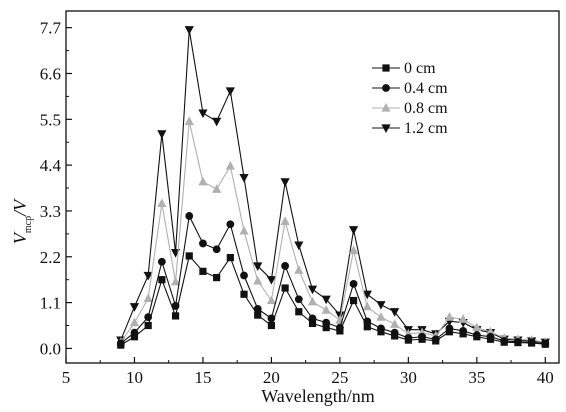  Describe the element at coordinates (134, 377) in the screenshot. I see `x-tick-label: 10` at that location.